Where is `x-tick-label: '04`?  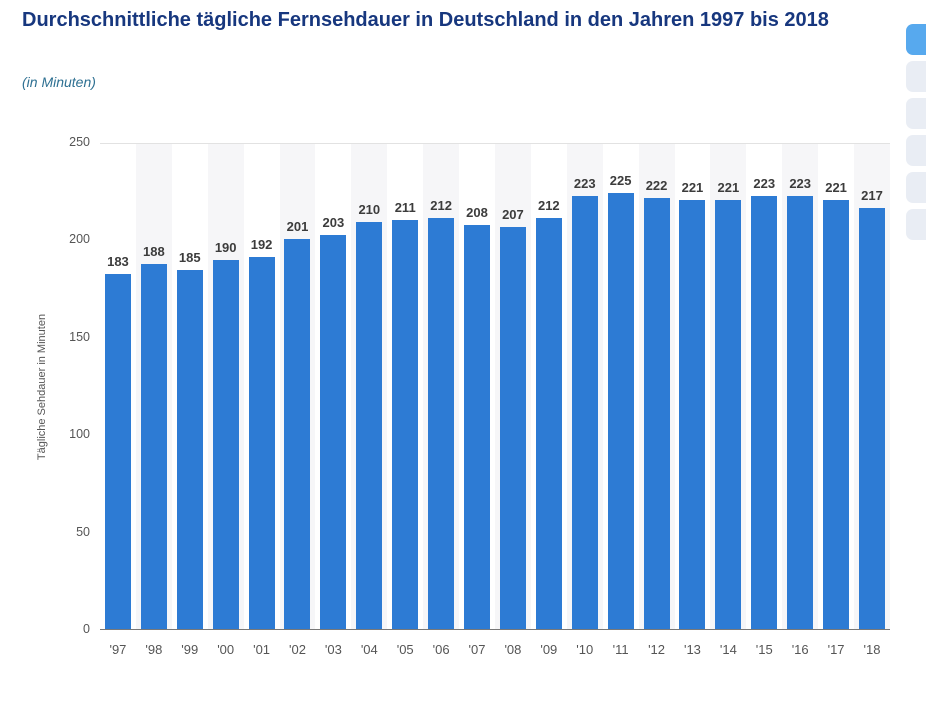
x-tick-label: '04 is located at coordinates (369, 649).